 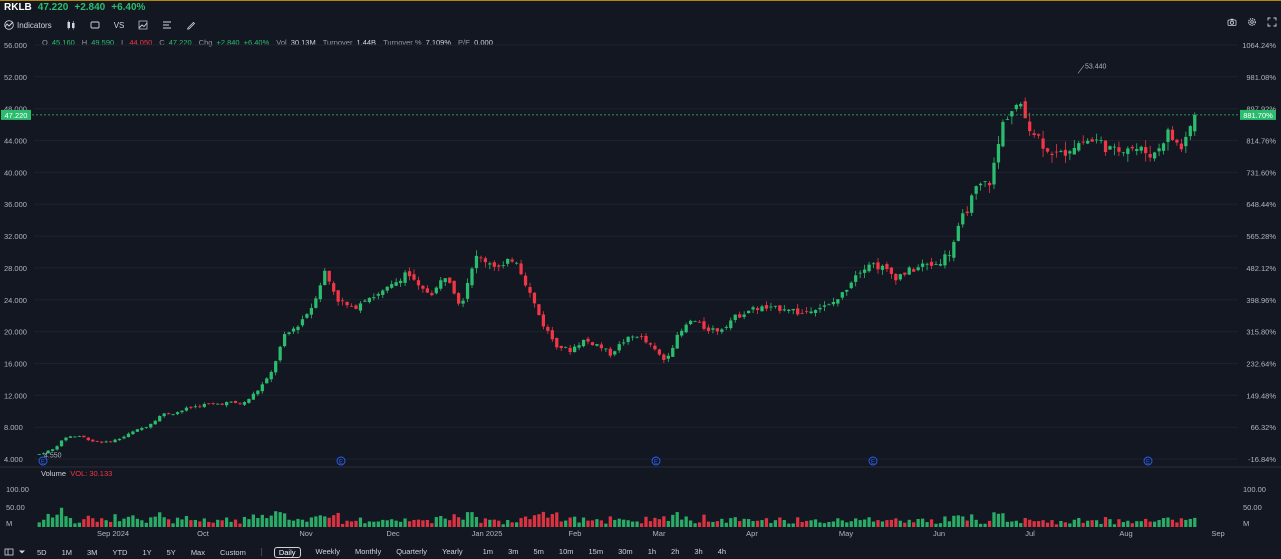 What do you see at coordinates (28, 25) in the screenshot?
I see `indicators-button: Indicators` at bounding box center [28, 25].